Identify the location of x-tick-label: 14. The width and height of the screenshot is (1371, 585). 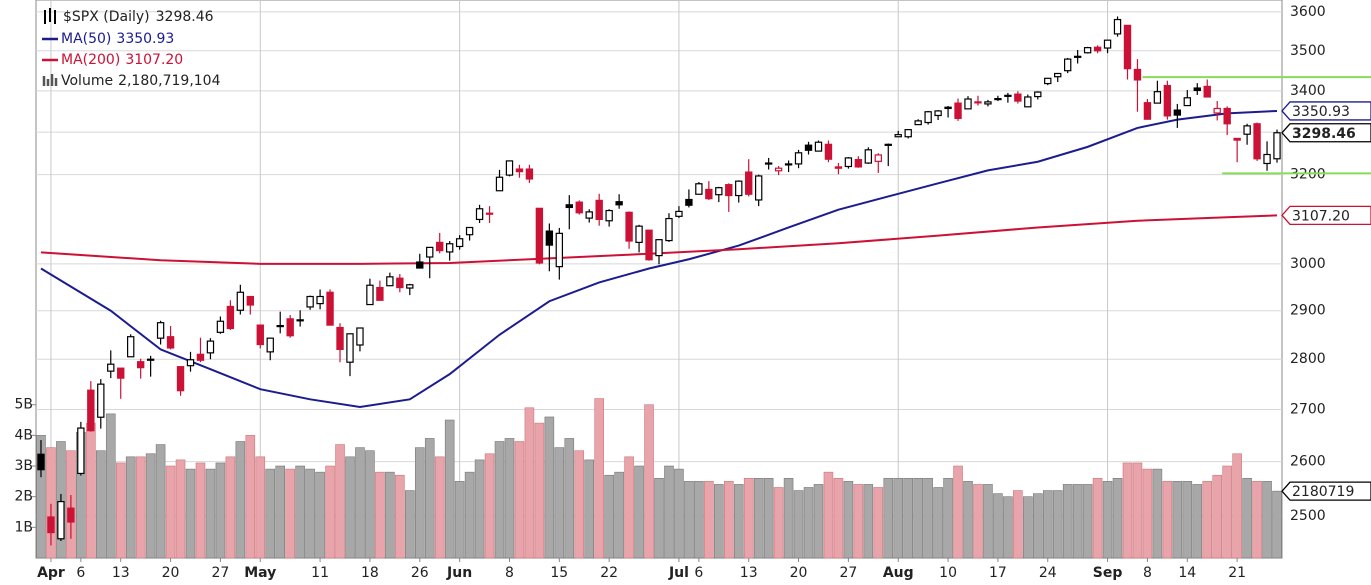
(1187, 573).